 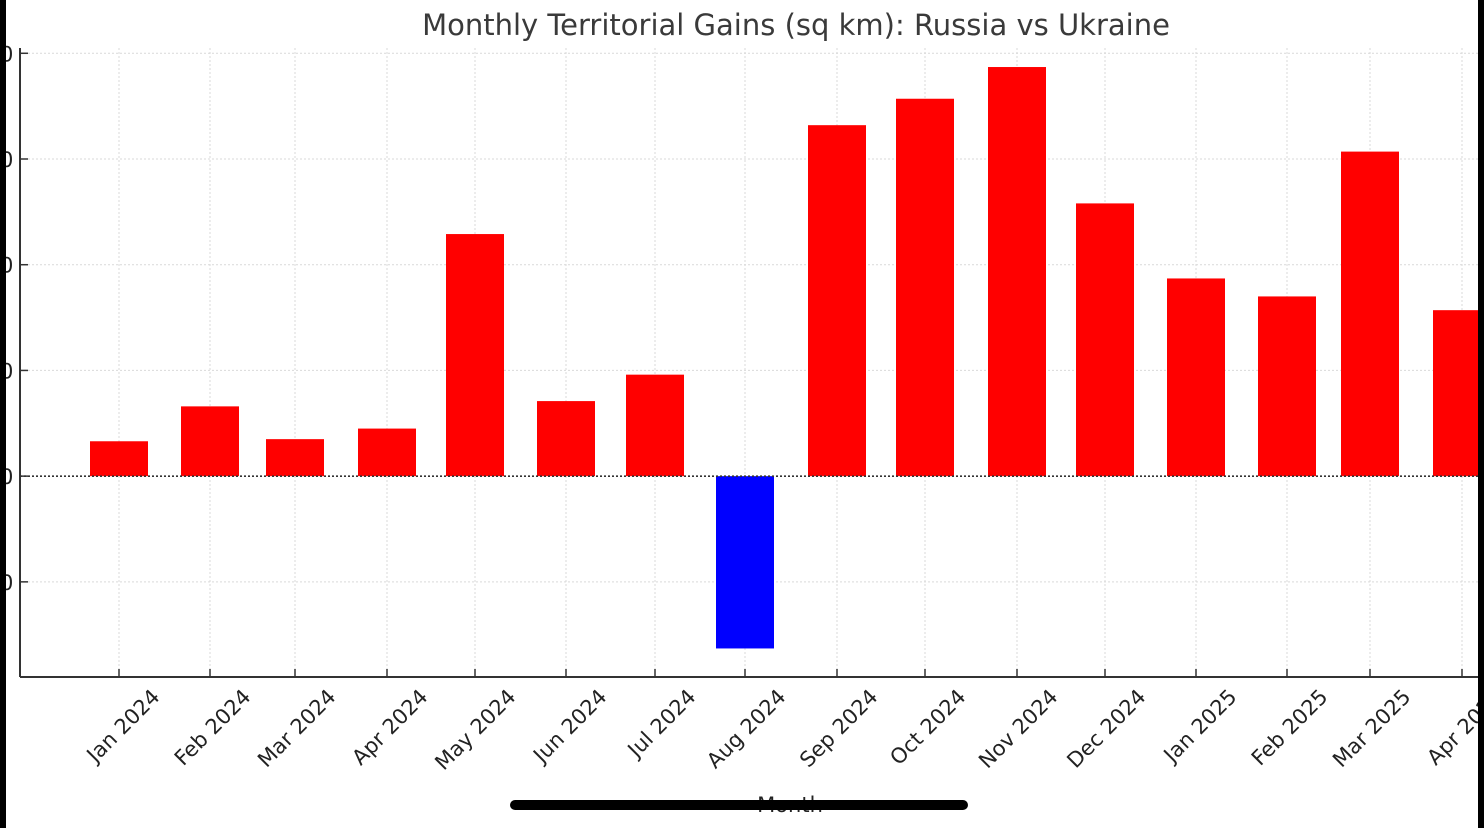 I want to click on x-tick-label: Apr 2024, so click(x=389, y=727).